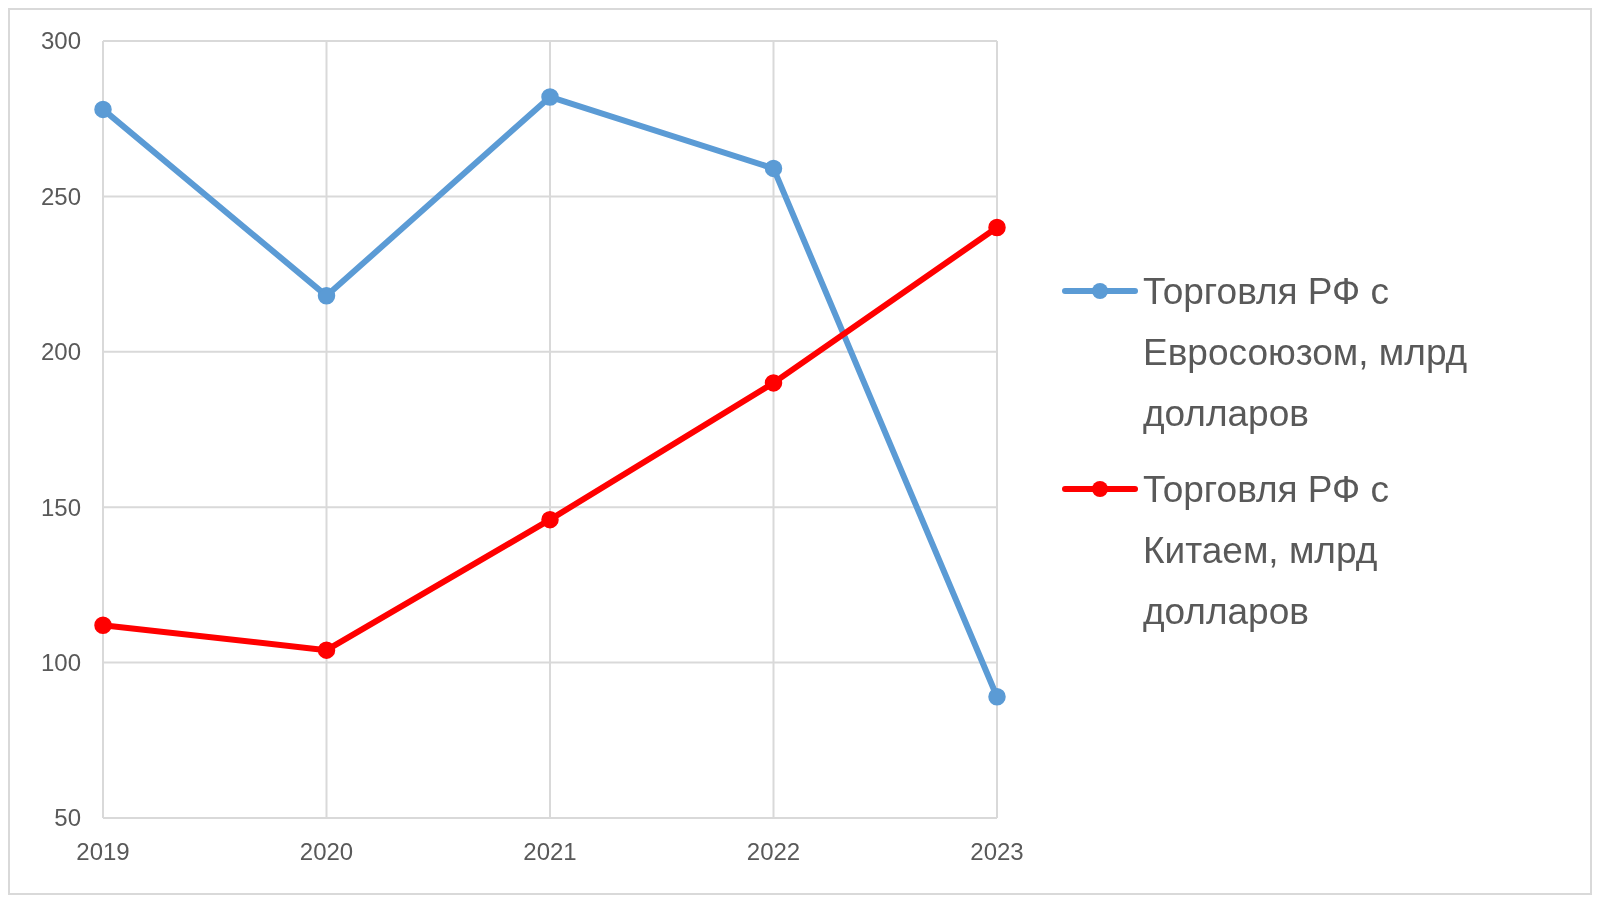 Image resolution: width=1600 pixels, height=903 pixels. I want to click on y-tick-label: 200, so click(60, 352).